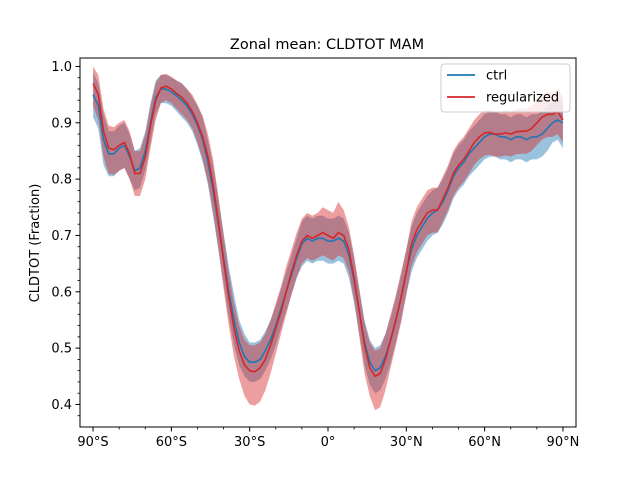 The width and height of the screenshot is (640, 480). Describe the element at coordinates (92, 442) in the screenshot. I see `x-tick-label: 90°S` at that location.